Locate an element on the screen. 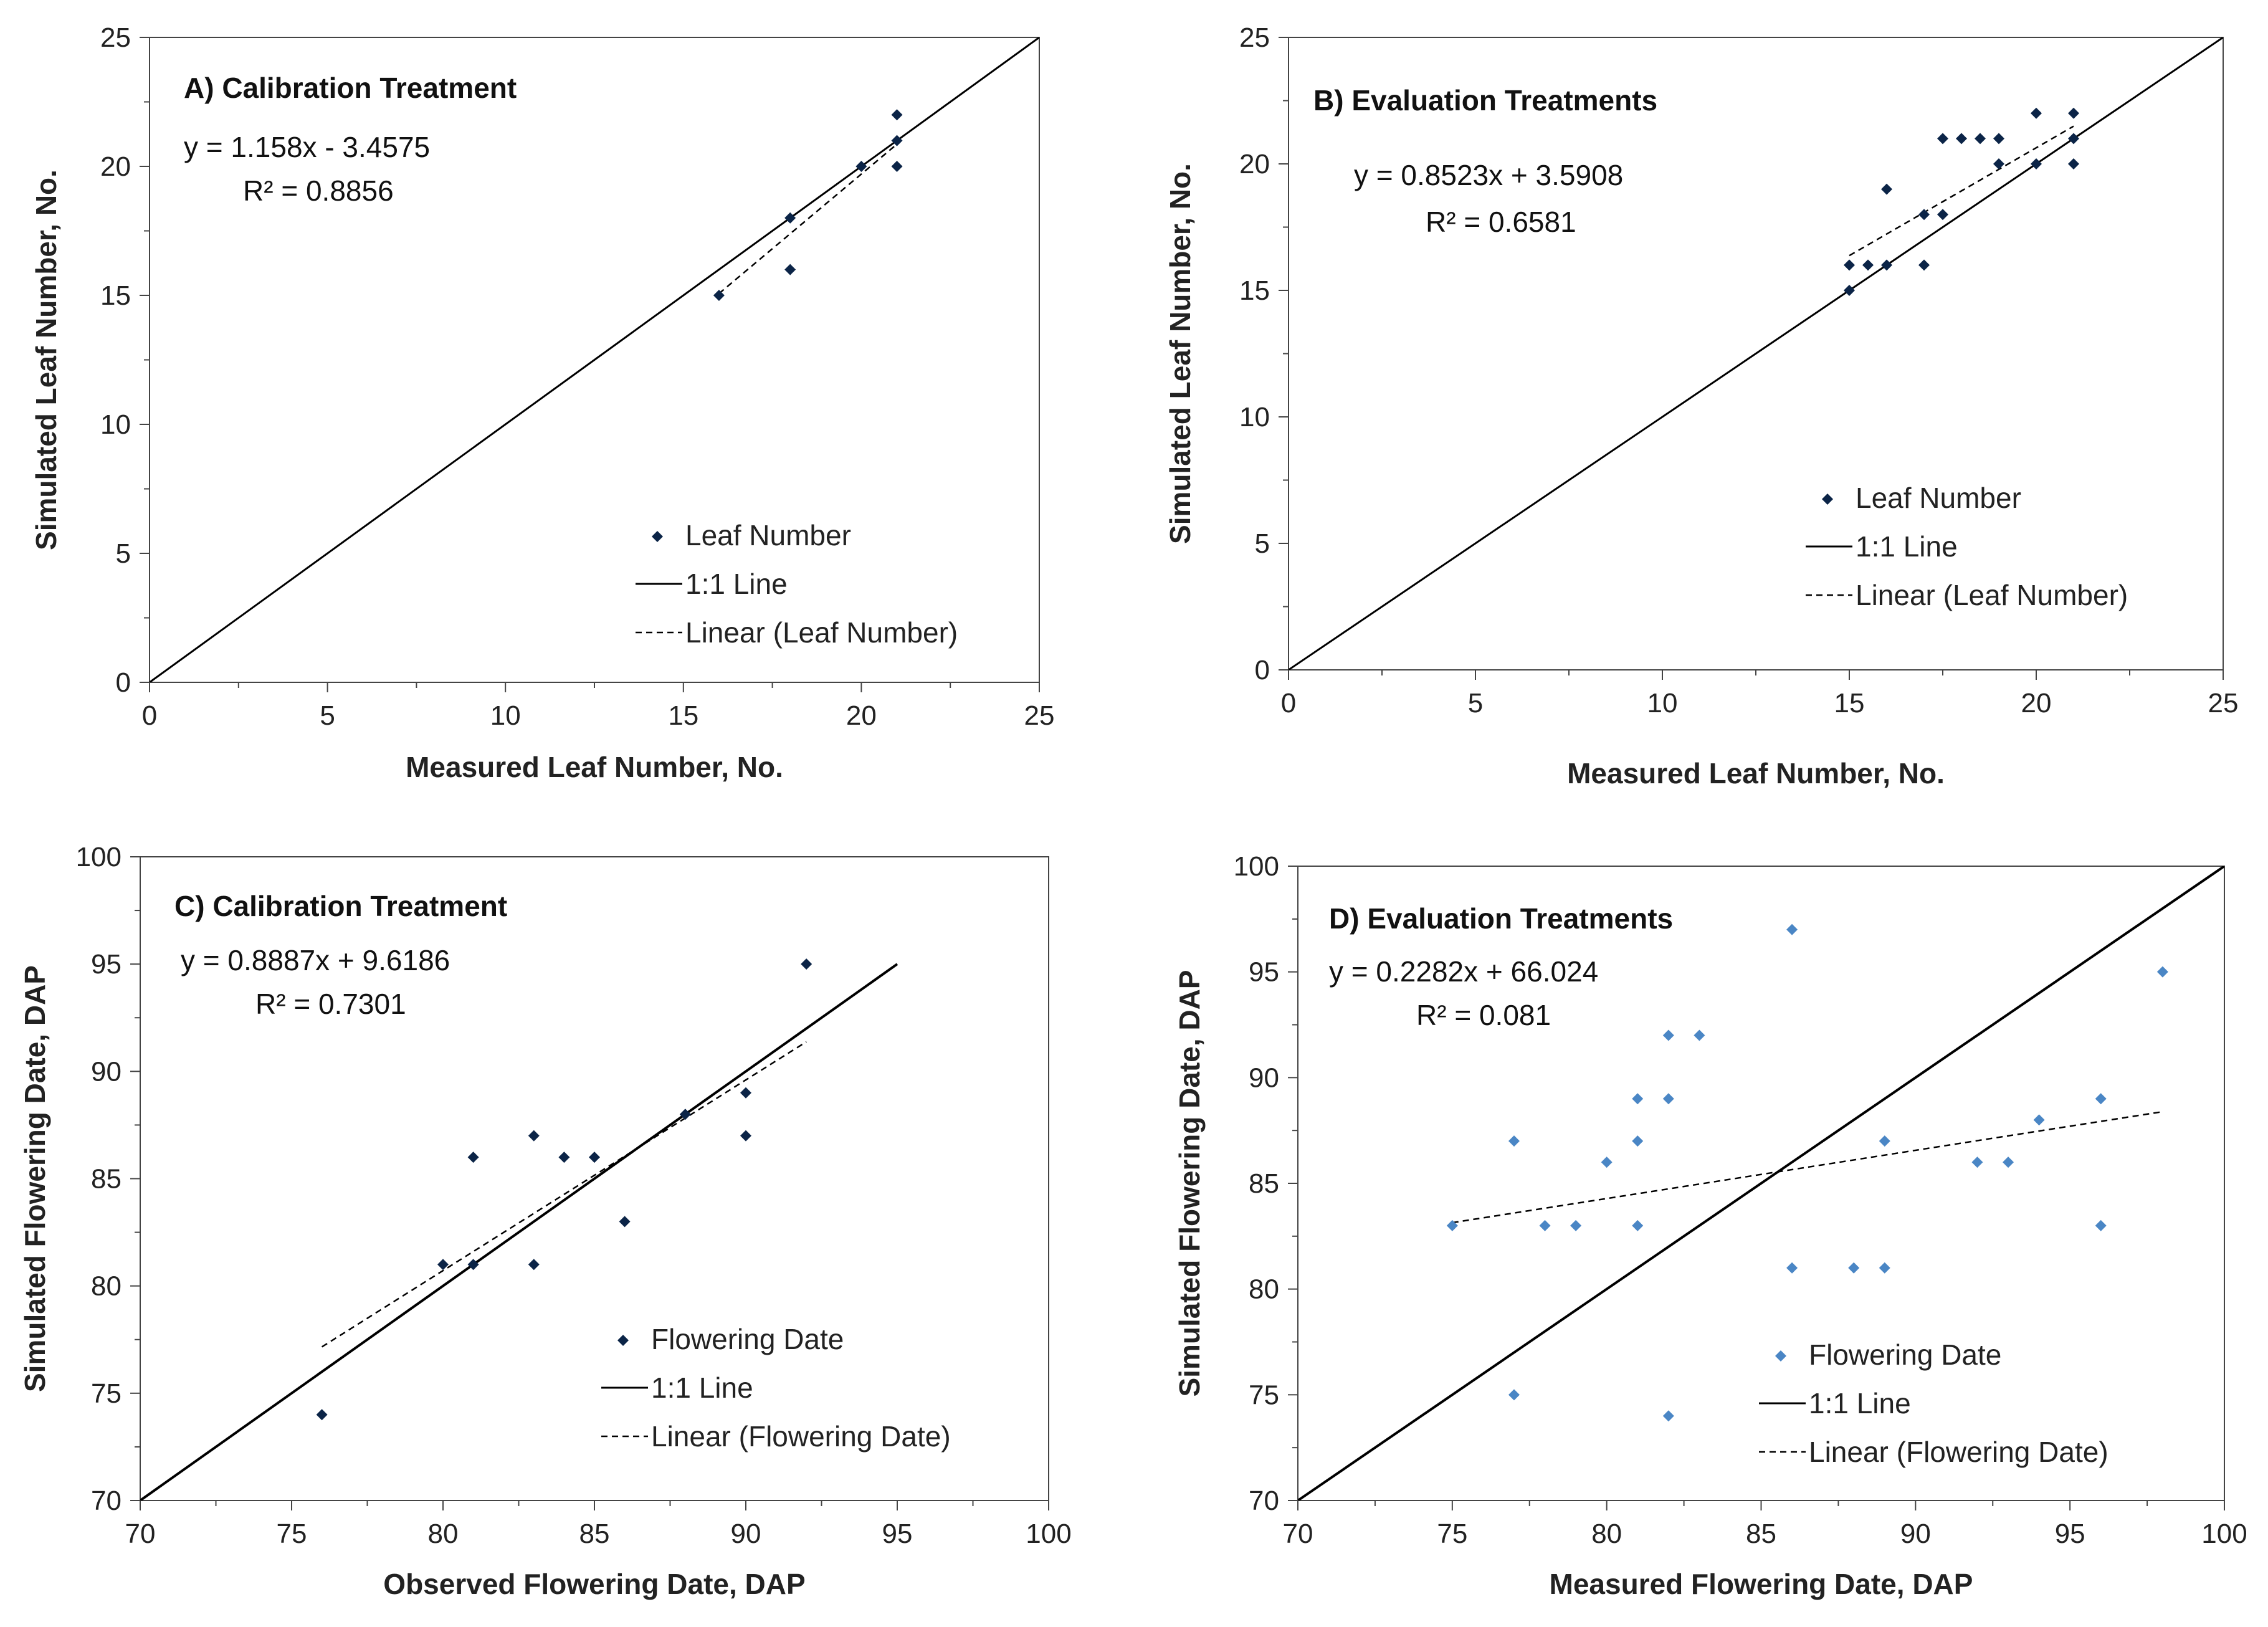 This screenshot has width=2268, height=1627. y-tick-label: 10 is located at coordinates (1254, 417).